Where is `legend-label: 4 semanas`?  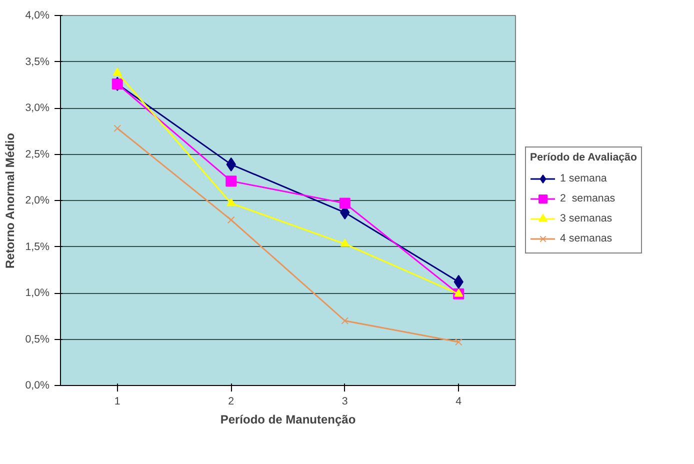 legend-label: 4 semanas is located at coordinates (586, 238).